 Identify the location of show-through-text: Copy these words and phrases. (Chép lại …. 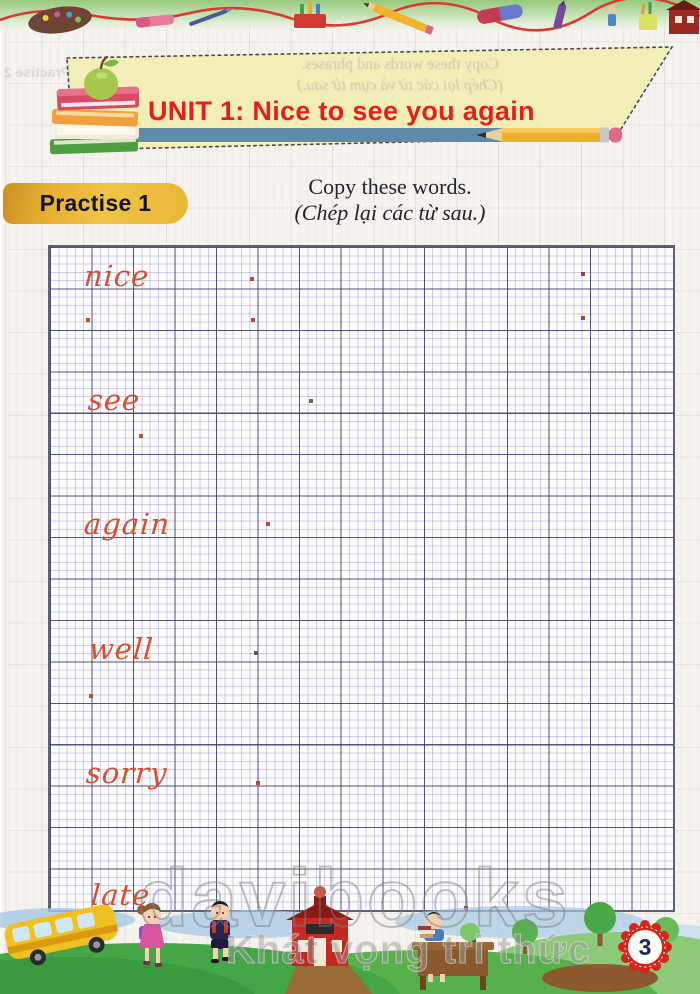
(400, 75).